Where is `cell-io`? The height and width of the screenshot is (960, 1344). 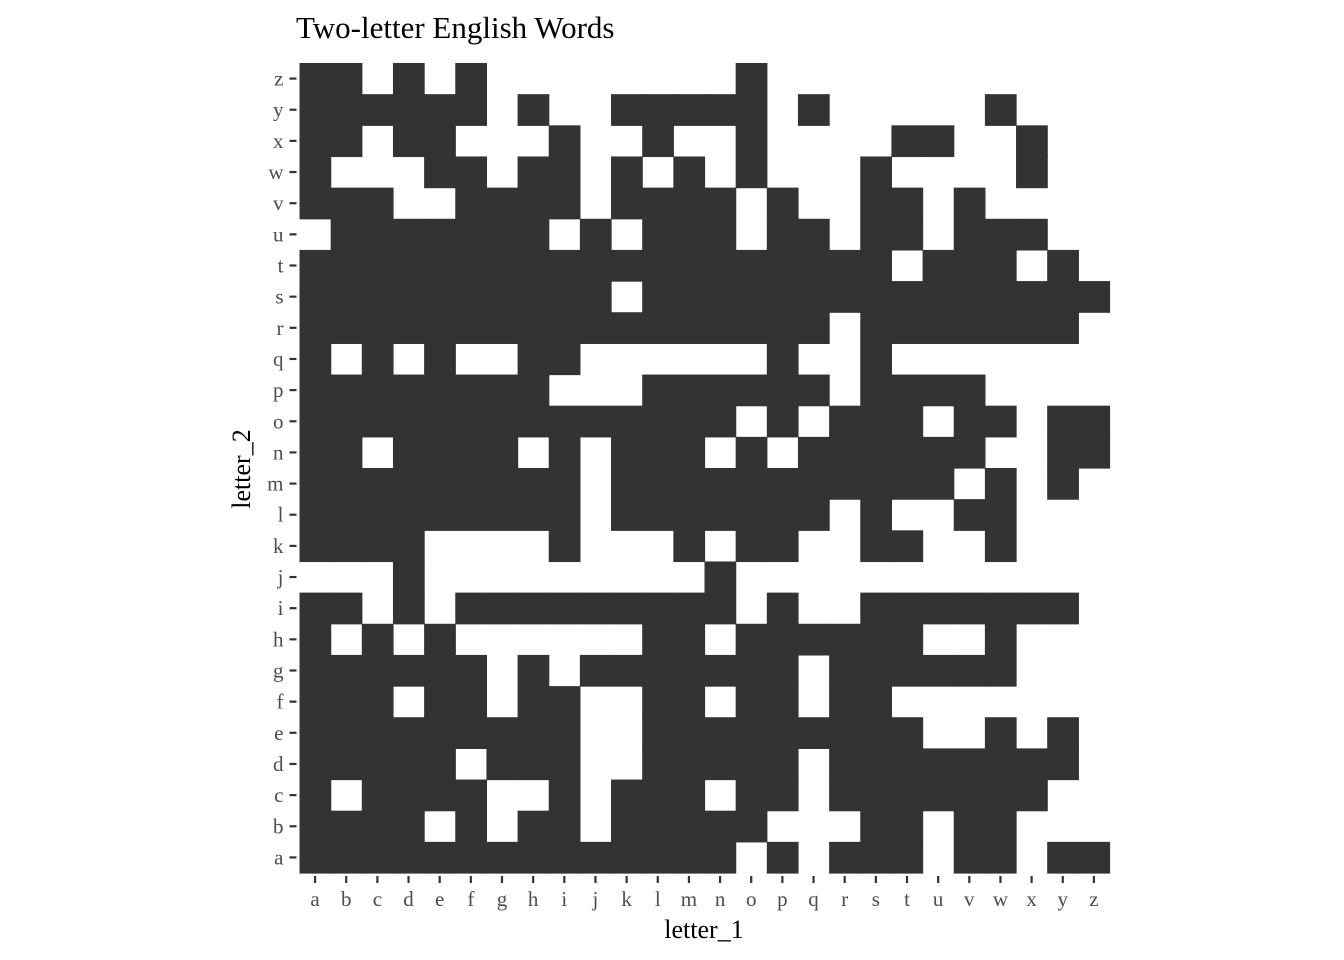 cell-io is located at coordinates (564, 421).